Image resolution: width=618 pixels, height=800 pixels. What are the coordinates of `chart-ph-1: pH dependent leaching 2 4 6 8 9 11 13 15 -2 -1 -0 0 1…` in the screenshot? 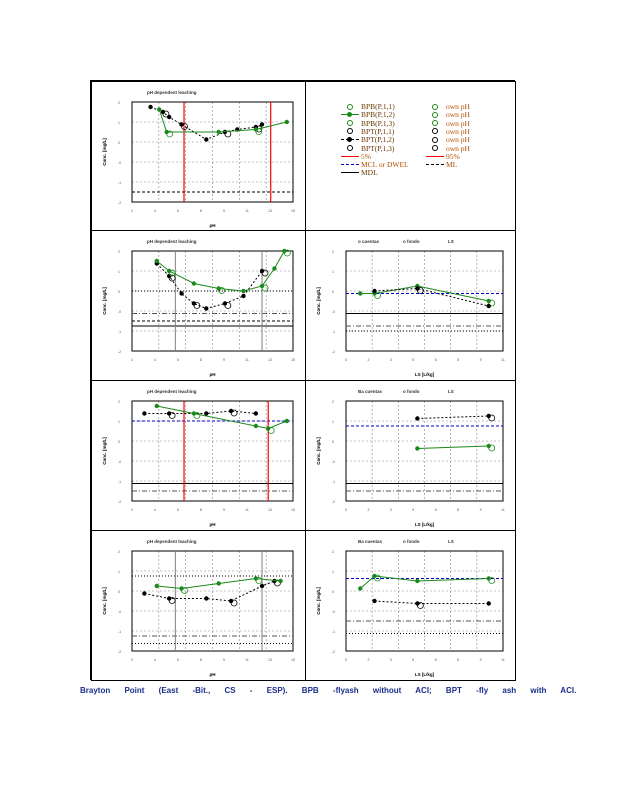 It's located at (198, 156).